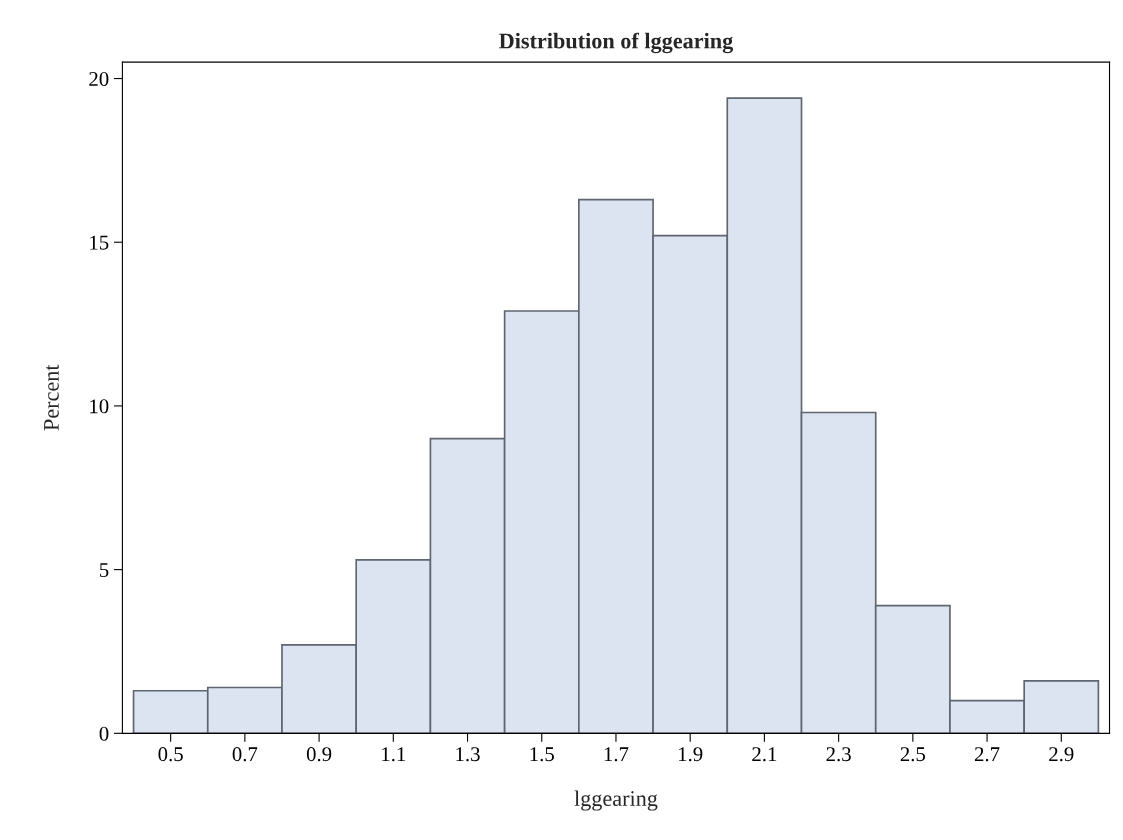 Image resolution: width=1123 pixels, height=840 pixels. Describe the element at coordinates (616, 800) in the screenshot. I see `x-axis-title: lggearing` at that location.